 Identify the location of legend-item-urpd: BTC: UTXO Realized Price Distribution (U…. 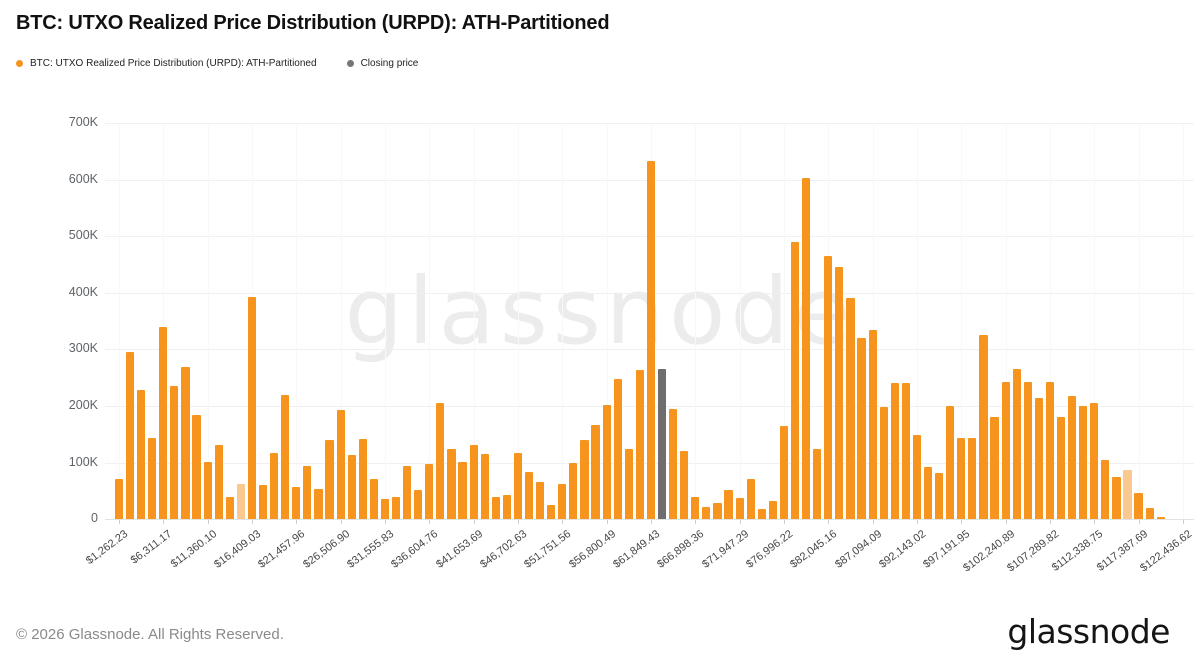
(166, 63).